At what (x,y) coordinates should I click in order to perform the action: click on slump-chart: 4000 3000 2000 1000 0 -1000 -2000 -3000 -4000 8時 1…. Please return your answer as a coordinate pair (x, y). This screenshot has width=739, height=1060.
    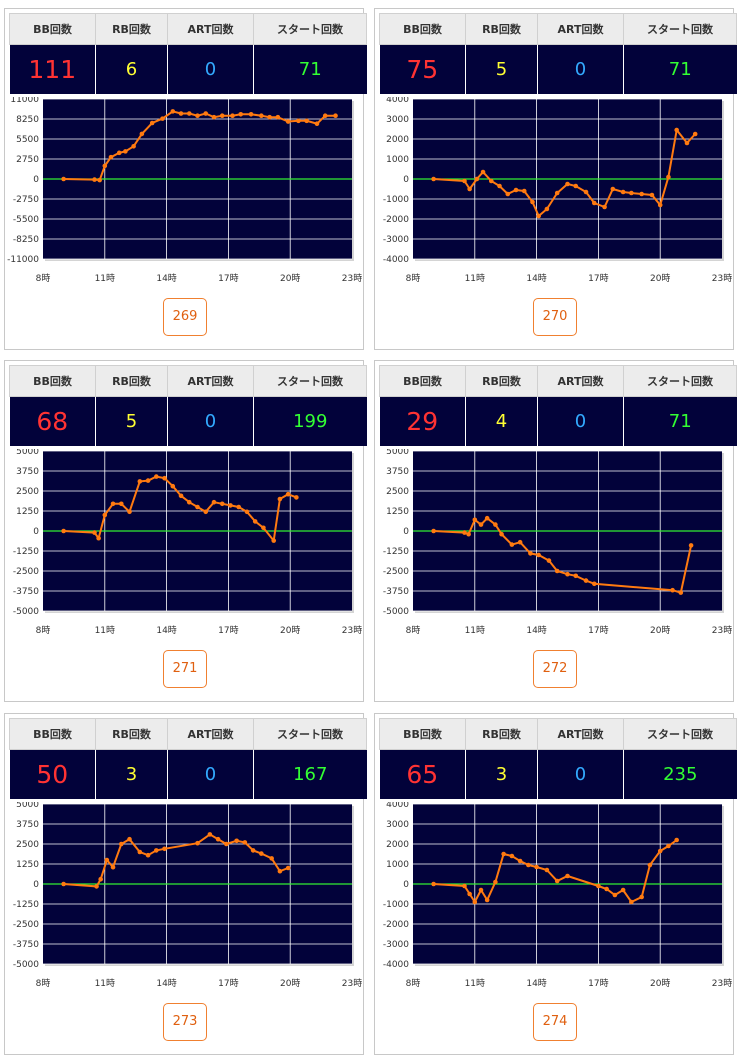
    Looking at the image, I should click on (557, 895).